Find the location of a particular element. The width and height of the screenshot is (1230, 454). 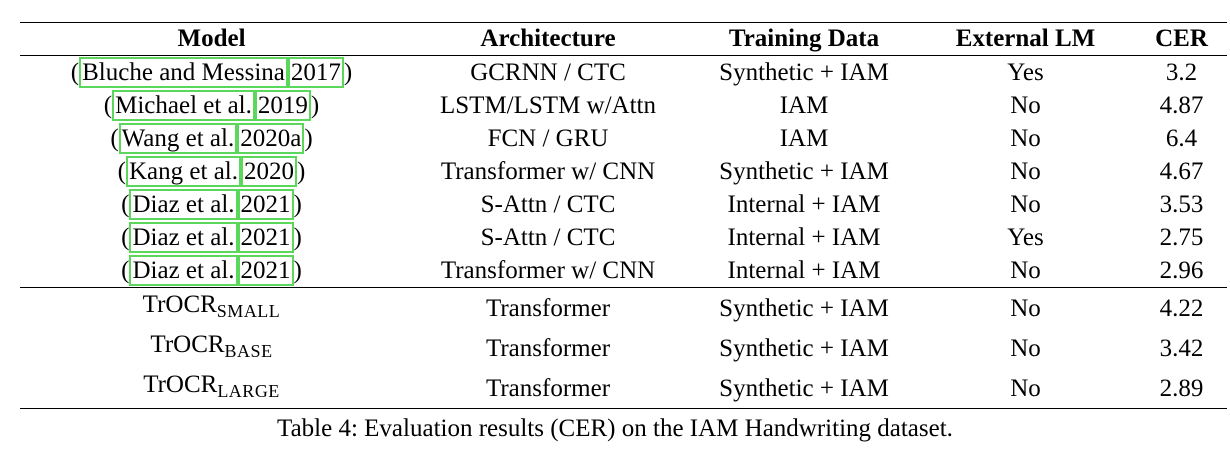

table-row: (Wang et al. 2020a) FCN / GRU IAM No 6.4 is located at coordinates (623, 138).